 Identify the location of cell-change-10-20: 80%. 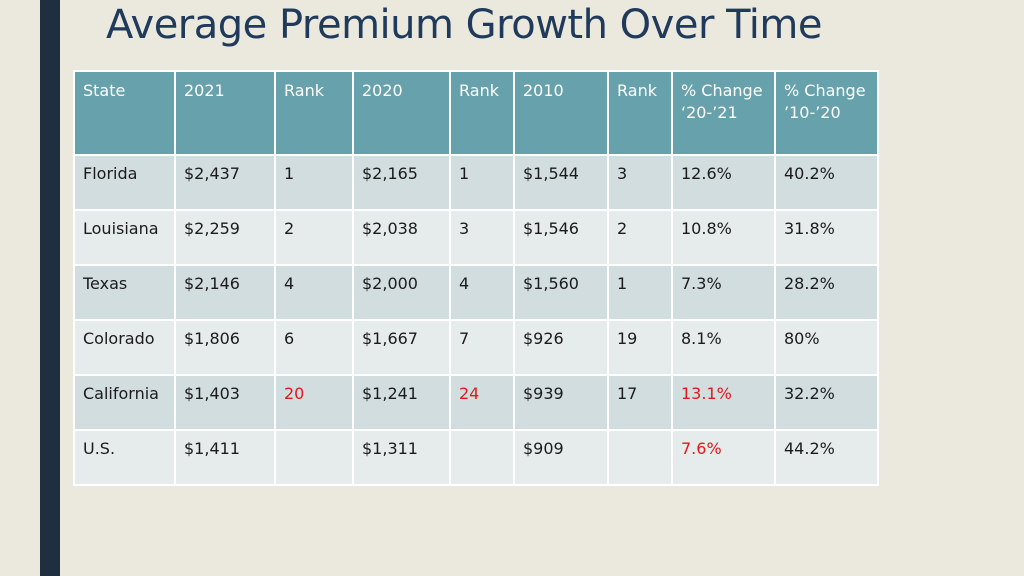
(826, 347).